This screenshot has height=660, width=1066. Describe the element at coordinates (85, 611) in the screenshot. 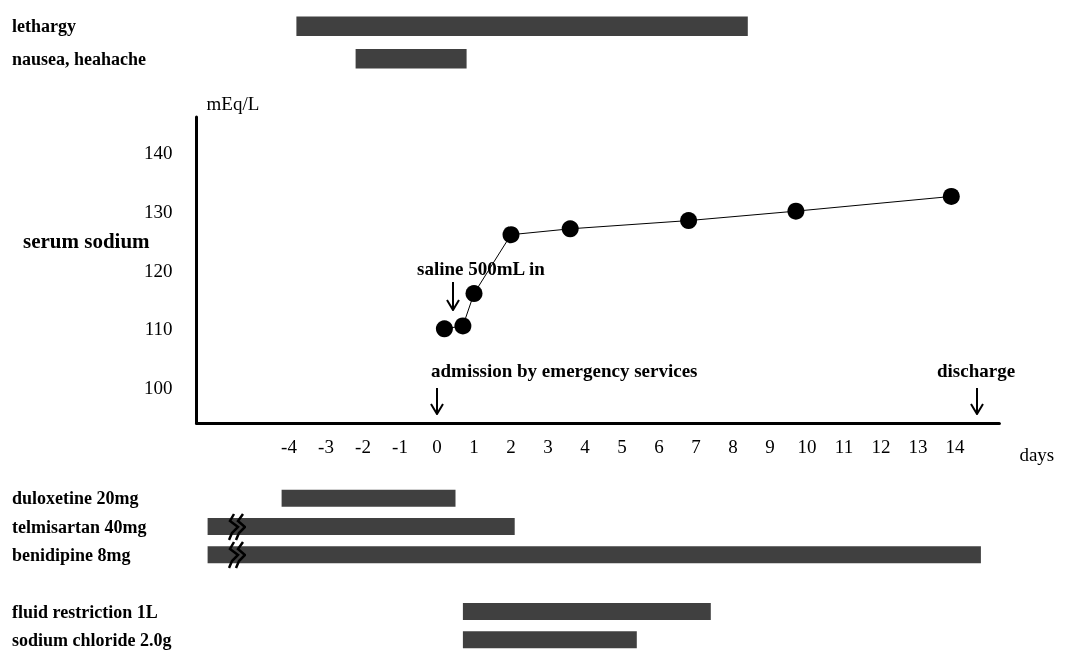

I see `y-tick-label: fluid restriction 1L` at that location.